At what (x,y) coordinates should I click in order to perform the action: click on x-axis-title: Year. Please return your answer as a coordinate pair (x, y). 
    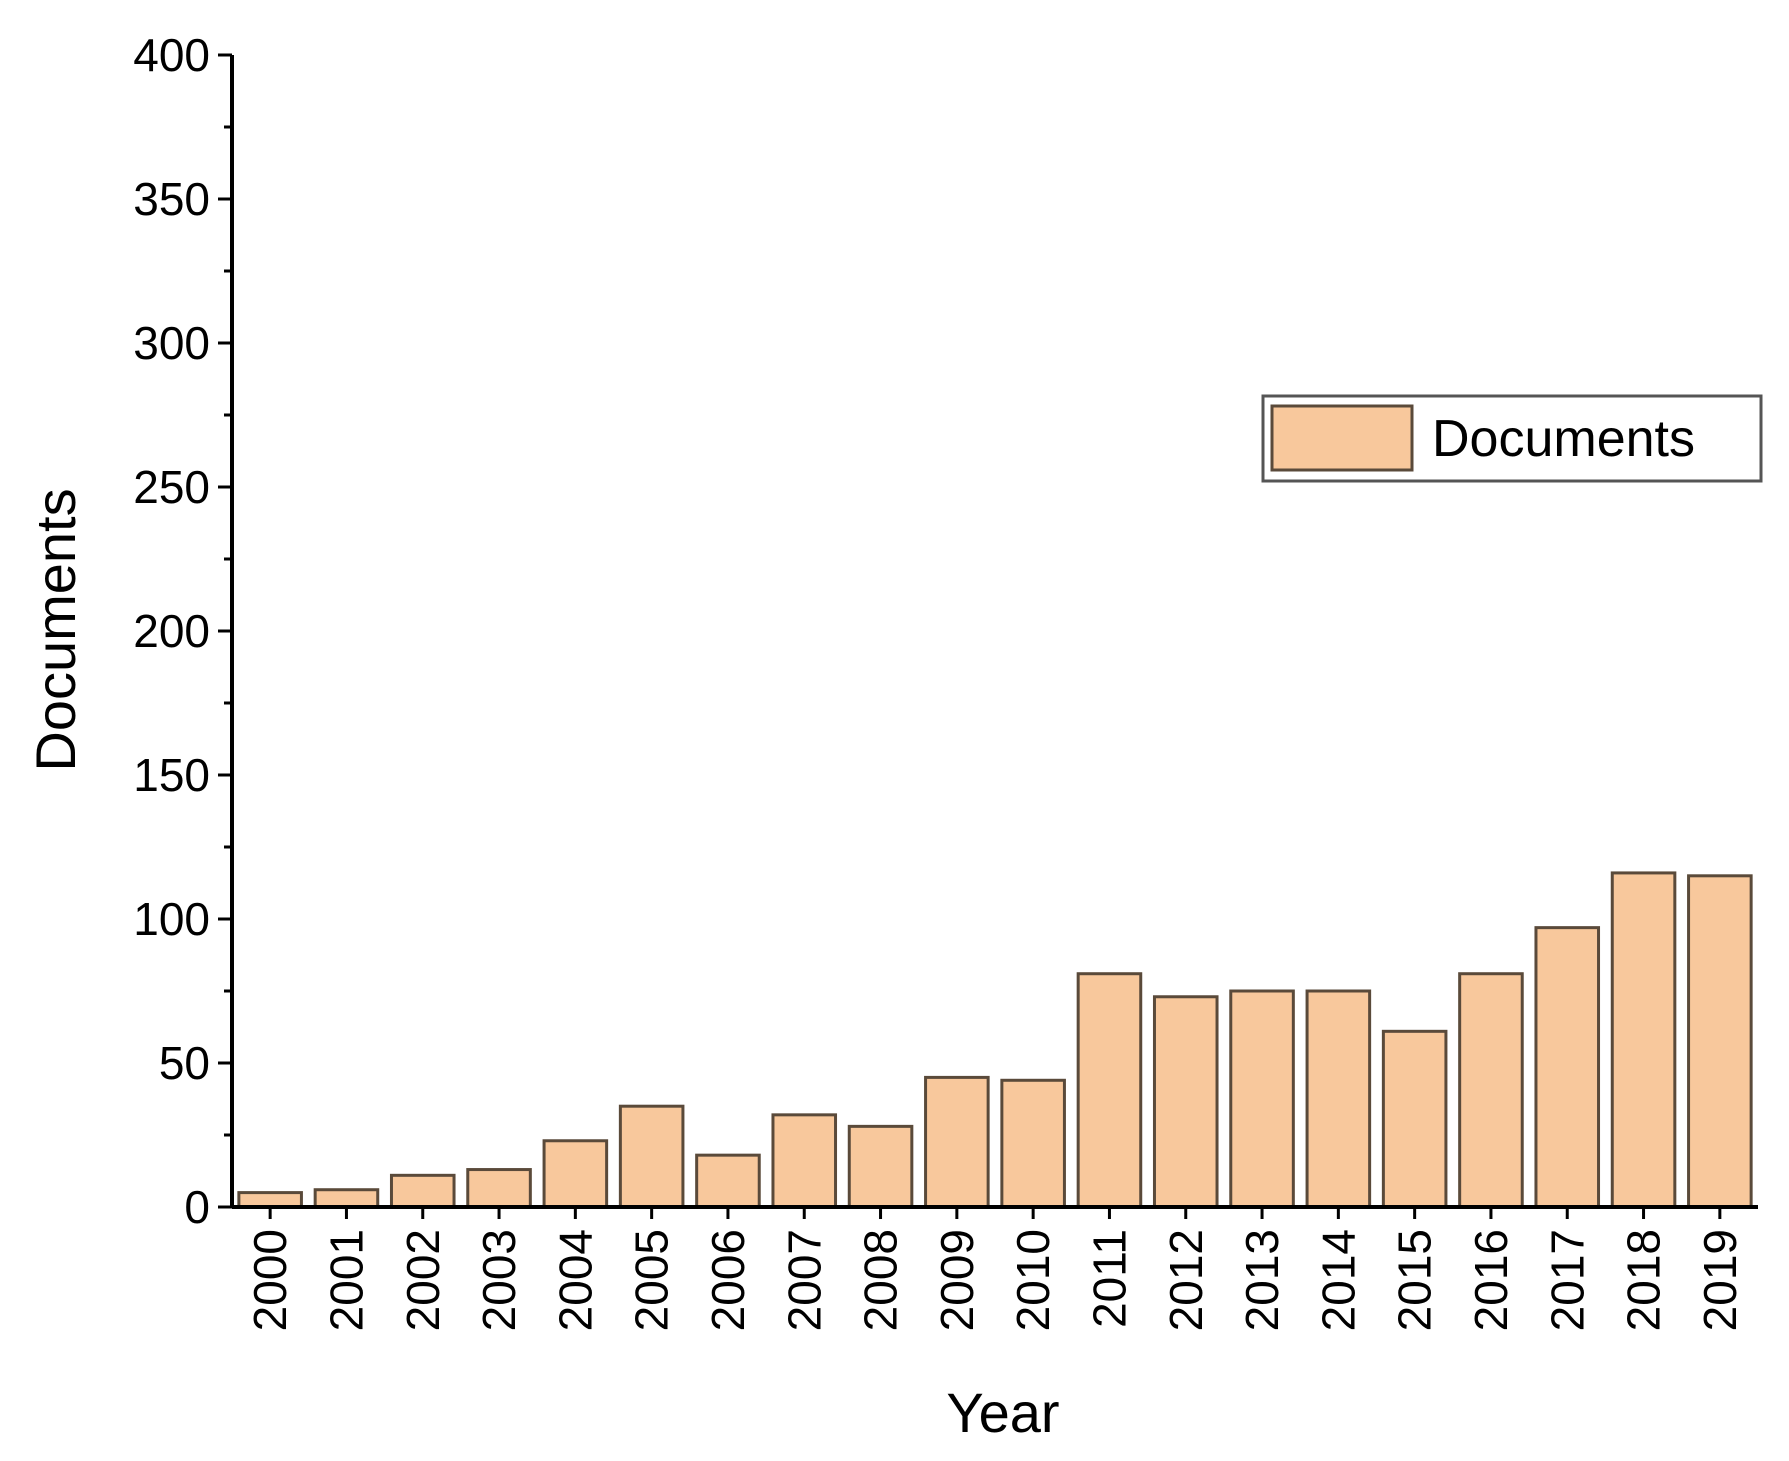
    Looking at the image, I should click on (1002, 1412).